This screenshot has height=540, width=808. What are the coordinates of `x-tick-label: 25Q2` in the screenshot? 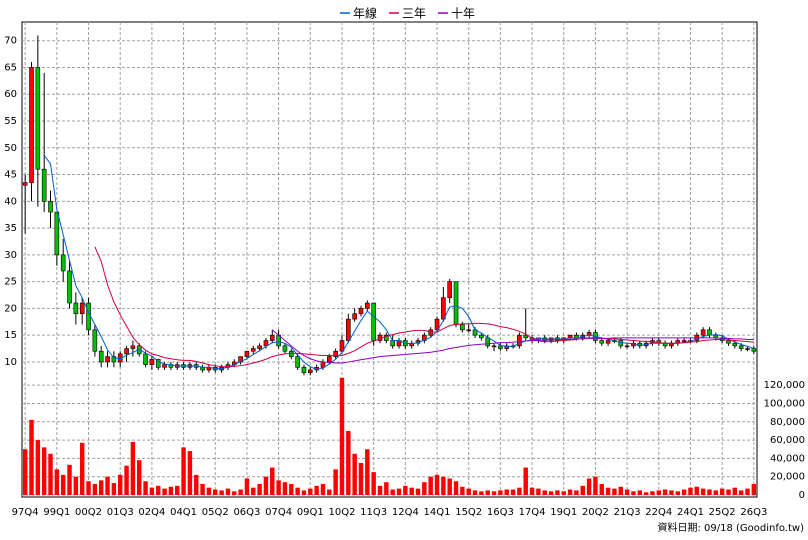 It's located at (722, 512).